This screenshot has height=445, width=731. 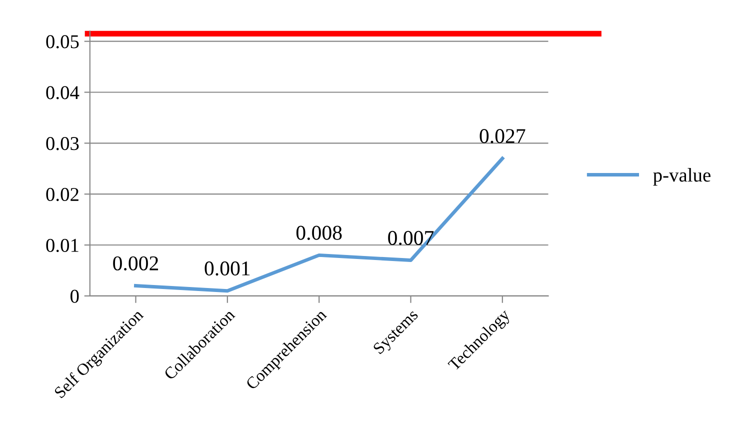 What do you see at coordinates (503, 136) in the screenshot?
I see `data-label: 0.027` at bounding box center [503, 136].